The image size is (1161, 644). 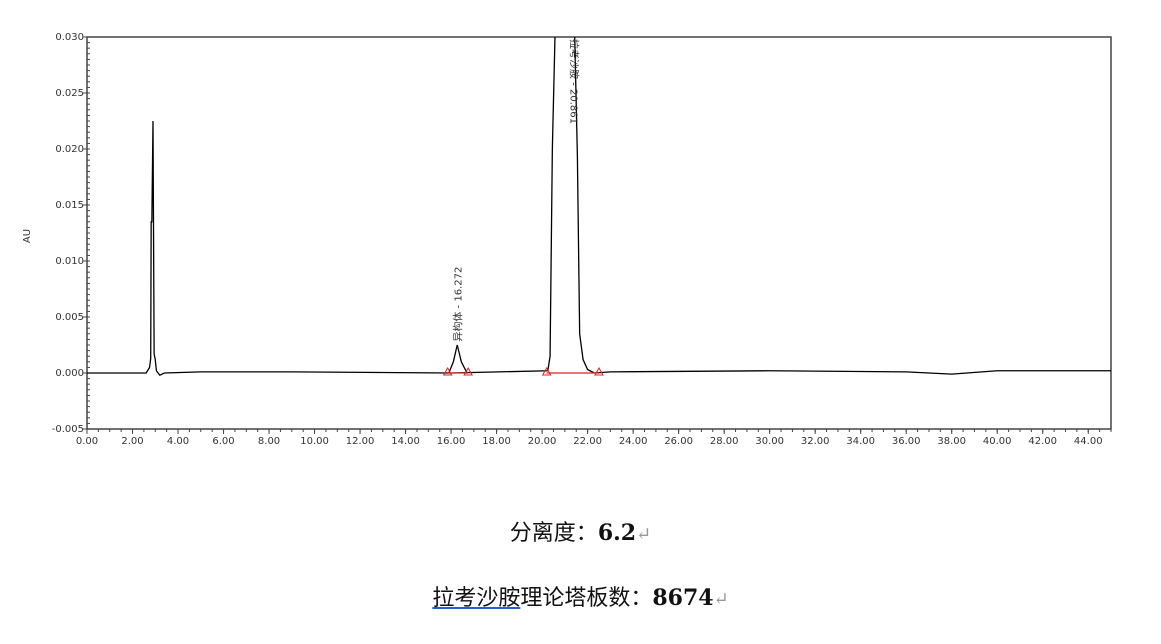 What do you see at coordinates (68, 429) in the screenshot?
I see `y-tick-label: -0.005` at bounding box center [68, 429].